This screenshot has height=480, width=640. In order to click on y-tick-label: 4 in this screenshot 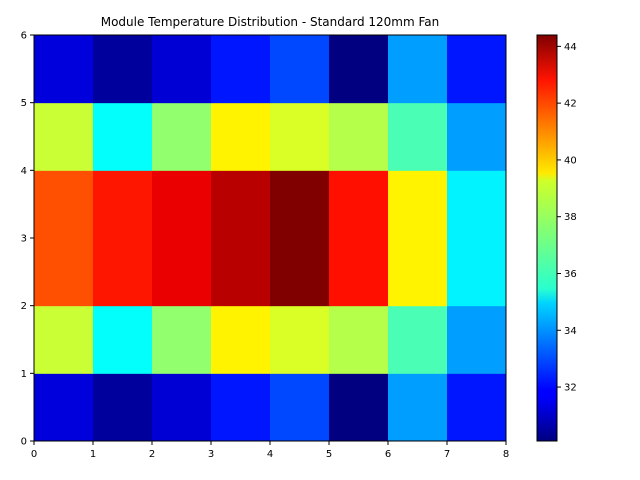, I will do `click(24, 171)`.